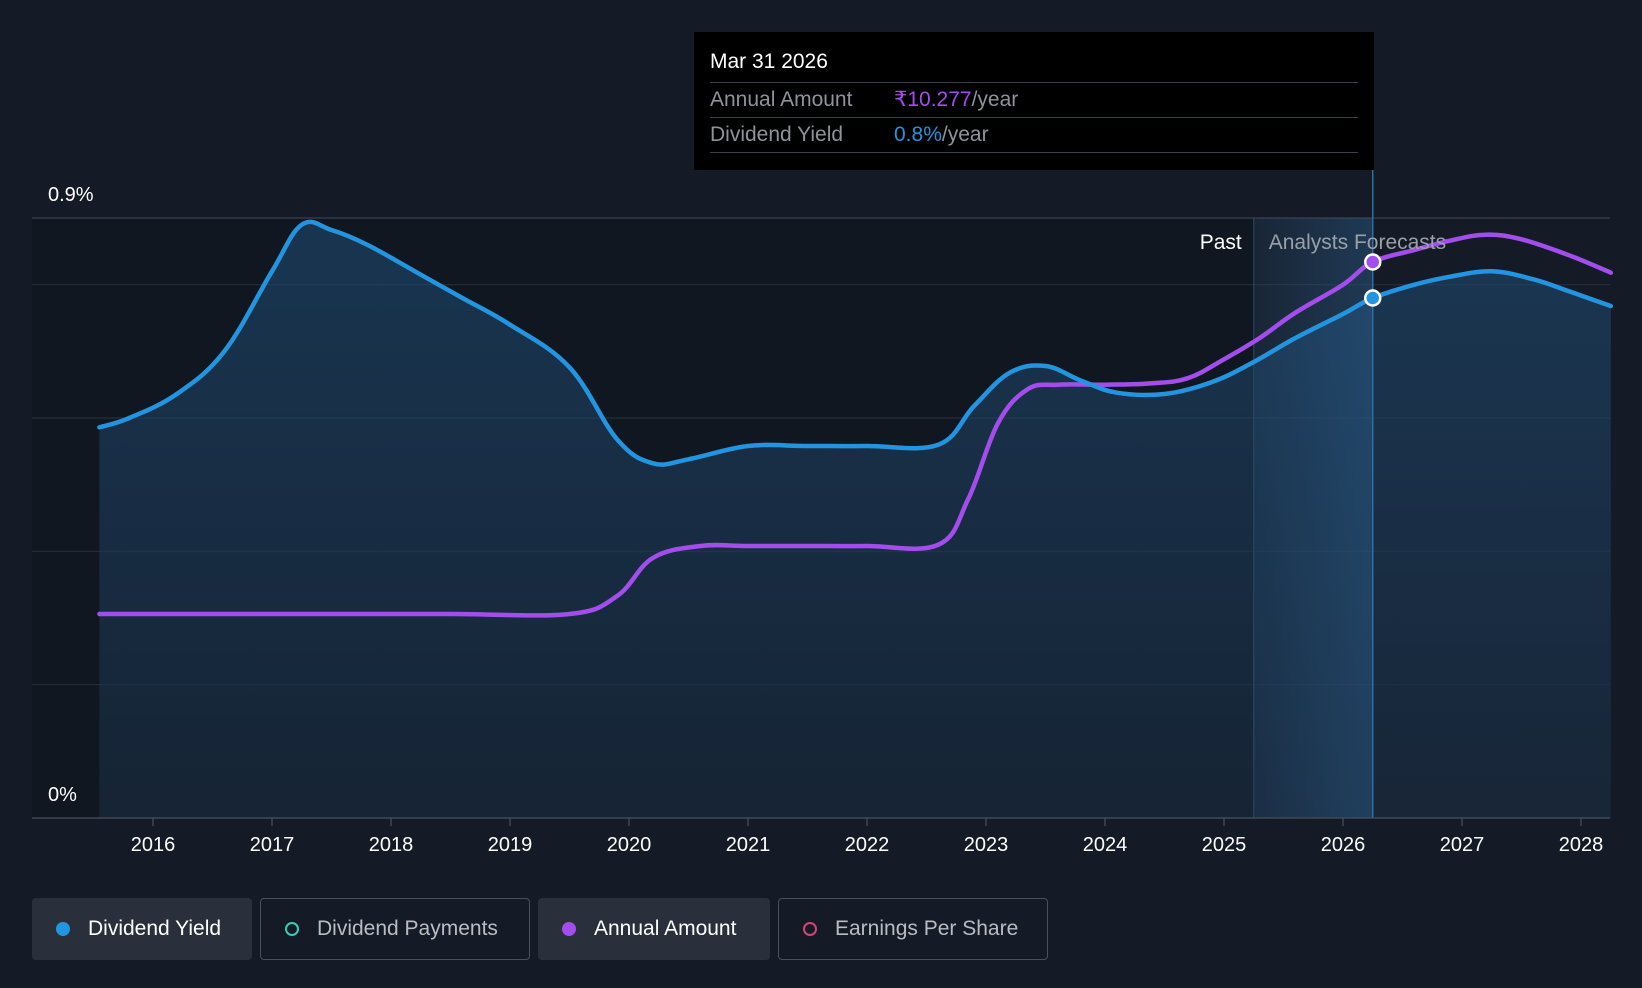 Image resolution: width=1642 pixels, height=988 pixels. I want to click on tooltip-value: 0.8%, so click(918, 134).